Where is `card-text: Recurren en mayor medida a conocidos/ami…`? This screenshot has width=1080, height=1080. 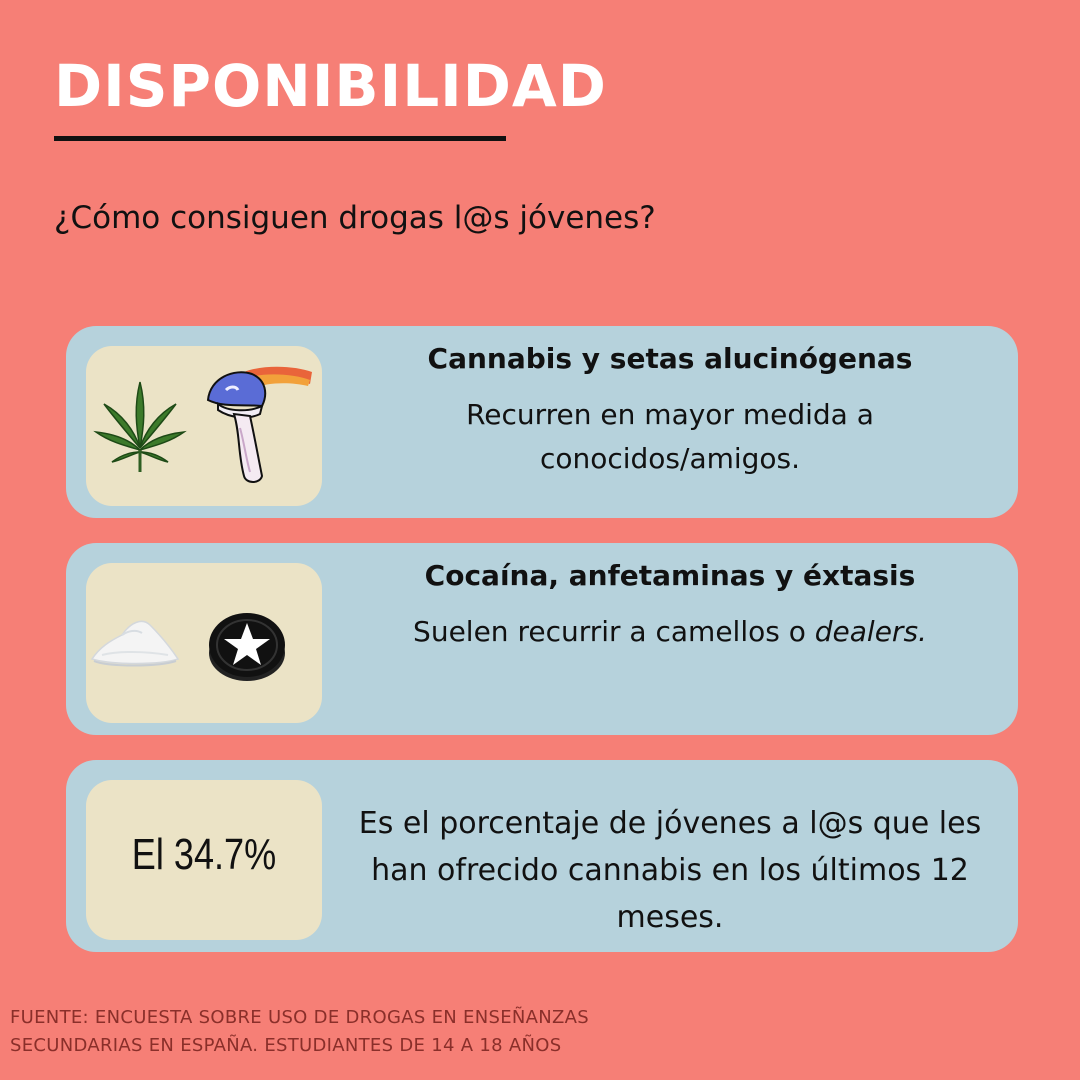 card-text: Recurren en mayor medida a conocidos/ami… is located at coordinates (670, 436).